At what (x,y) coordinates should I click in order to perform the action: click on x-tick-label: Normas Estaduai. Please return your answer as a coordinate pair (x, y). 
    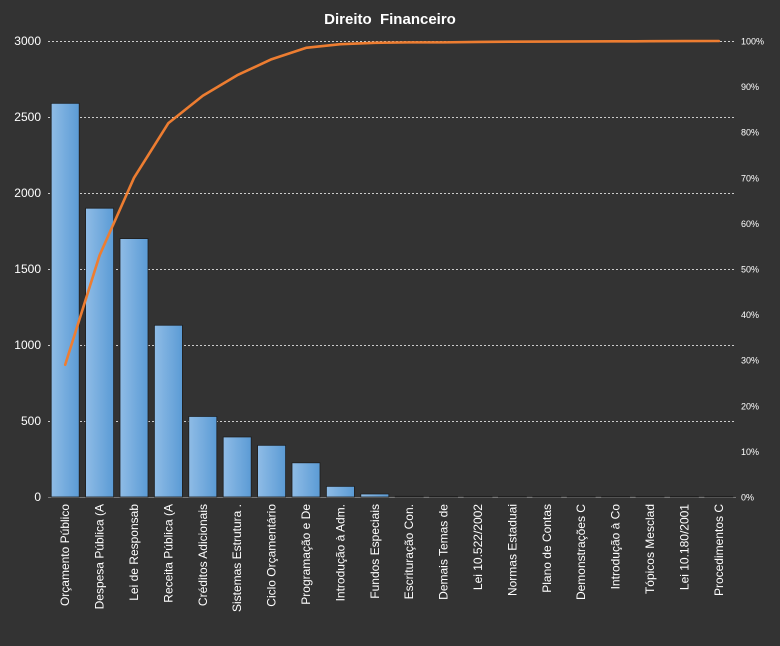
    Looking at the image, I should click on (512, 550).